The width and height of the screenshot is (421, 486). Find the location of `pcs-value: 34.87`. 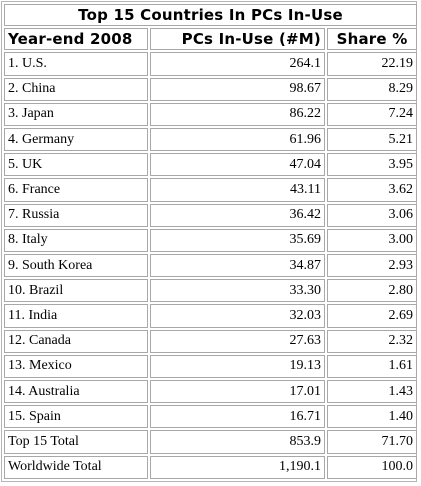

pcs-value: 34.87 is located at coordinates (237, 266).